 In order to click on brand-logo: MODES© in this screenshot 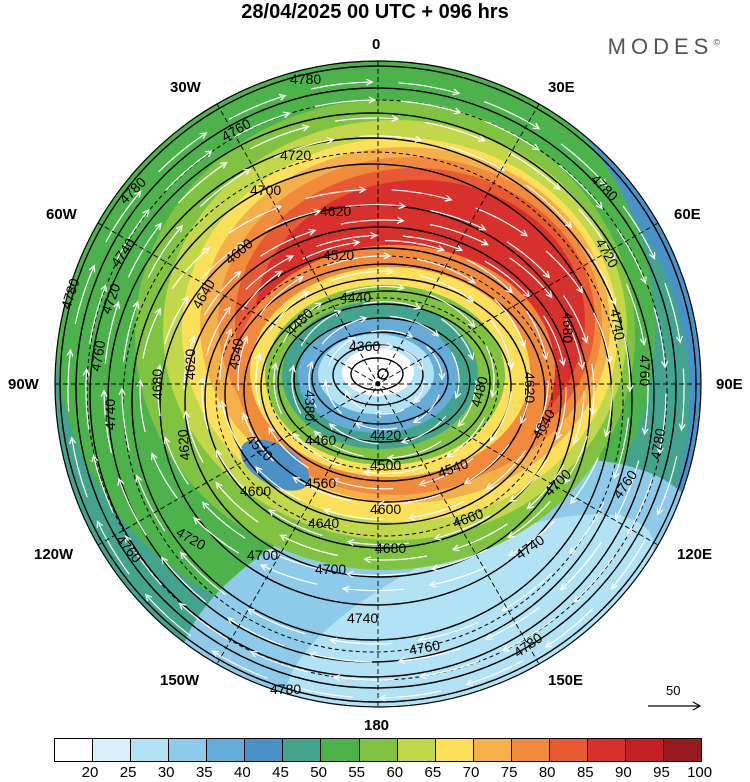, I will do `click(664, 47)`.